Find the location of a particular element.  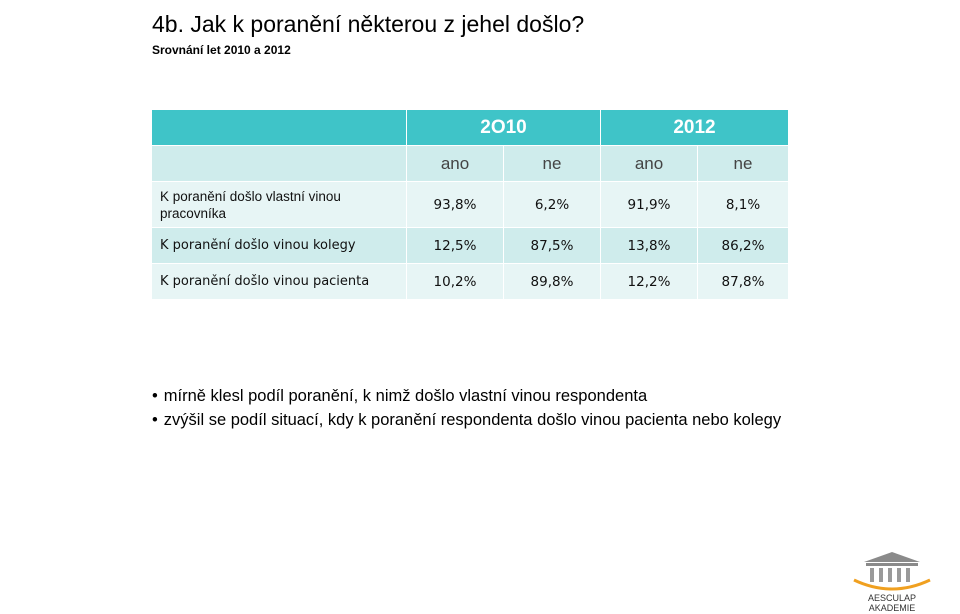

year-header-2010: 2O10 is located at coordinates (503, 127).